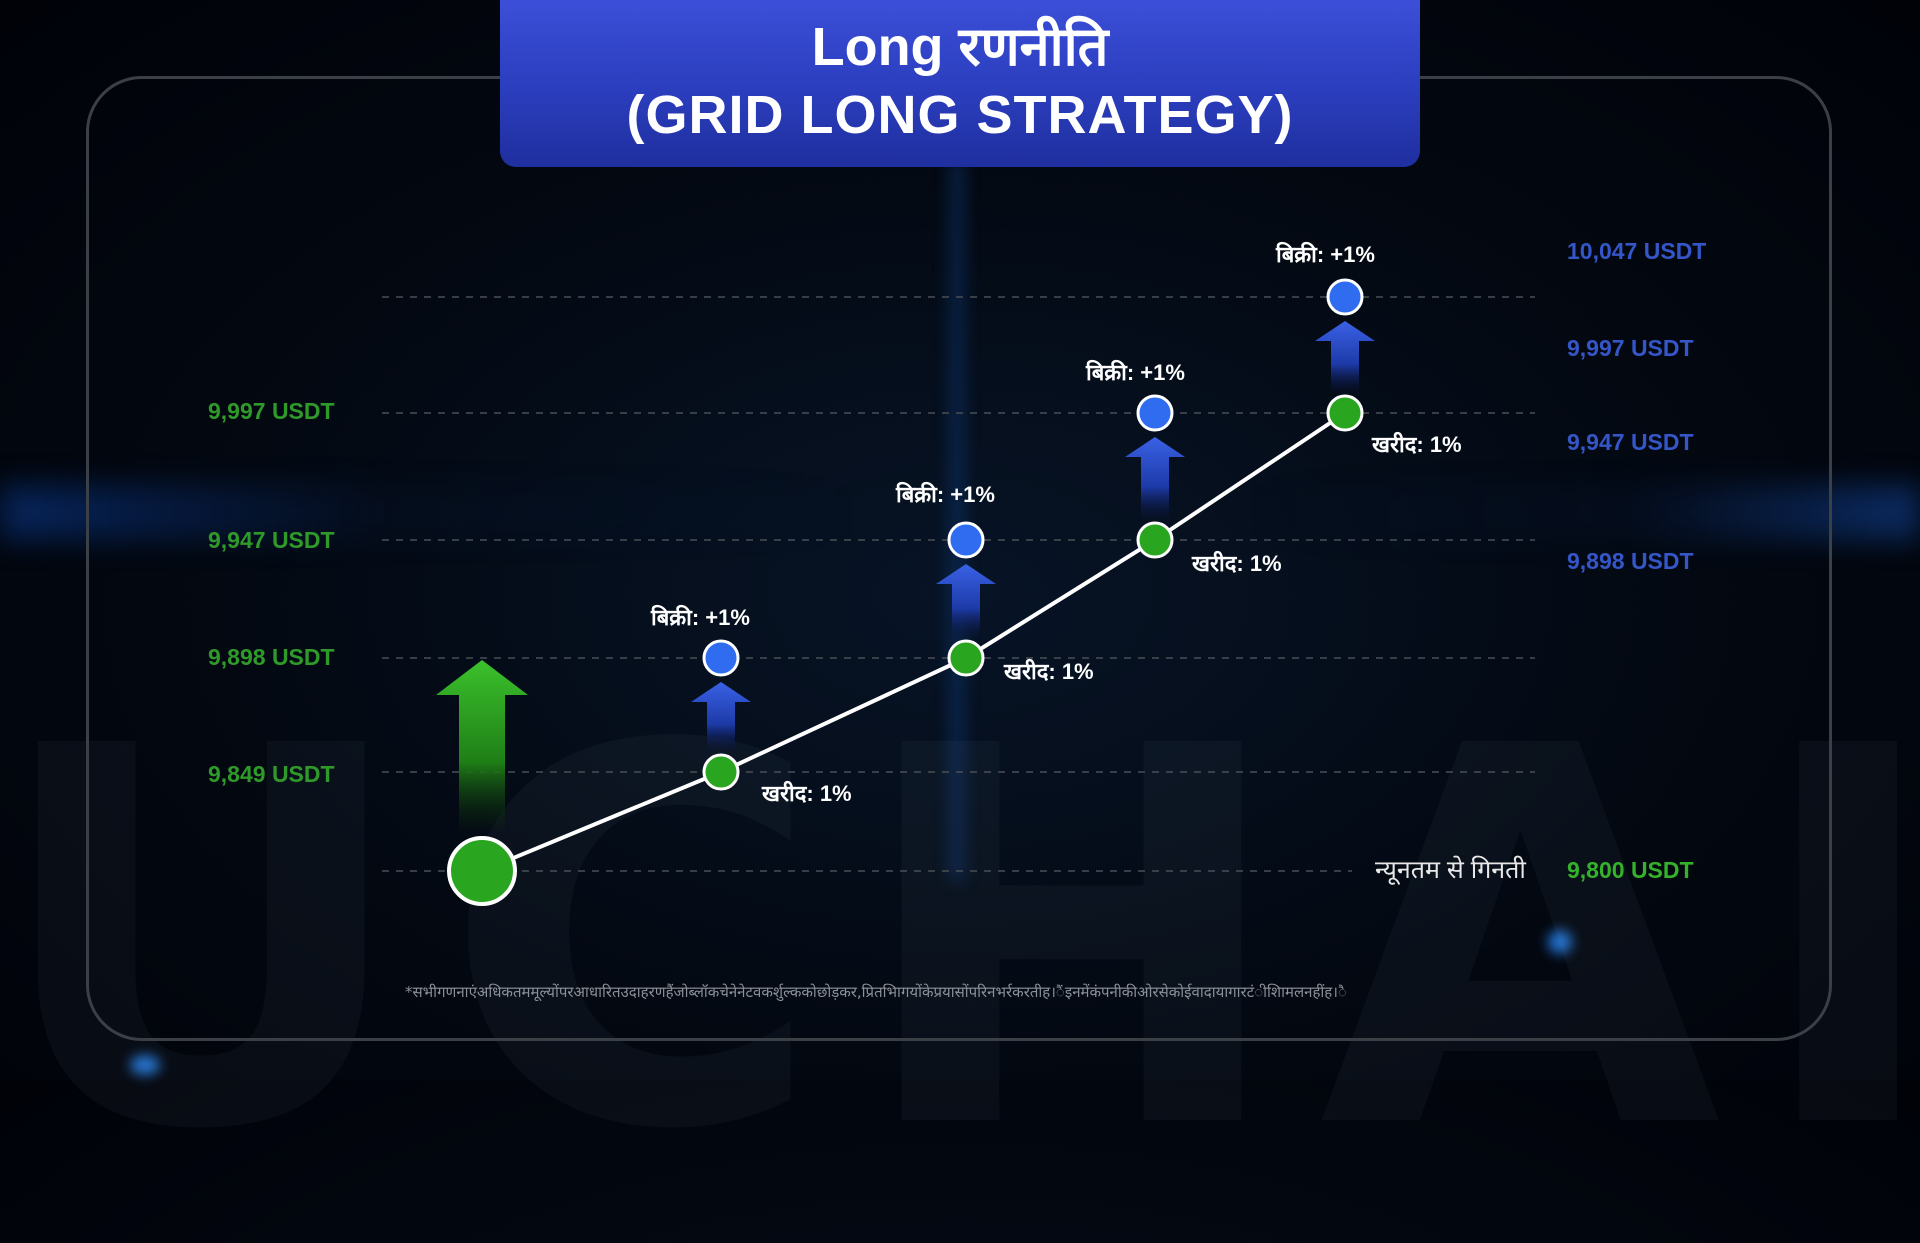 The height and width of the screenshot is (1243, 1920). I want to click on trend-up-arrow, so click(482, 745).